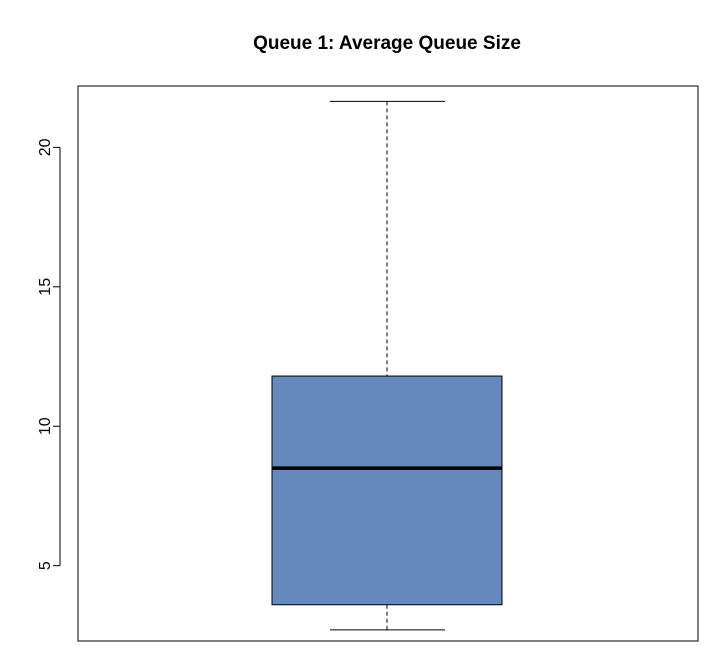  Describe the element at coordinates (387, 43) in the screenshot. I see `chart-title: Queue 1: Average Queue Size` at that location.